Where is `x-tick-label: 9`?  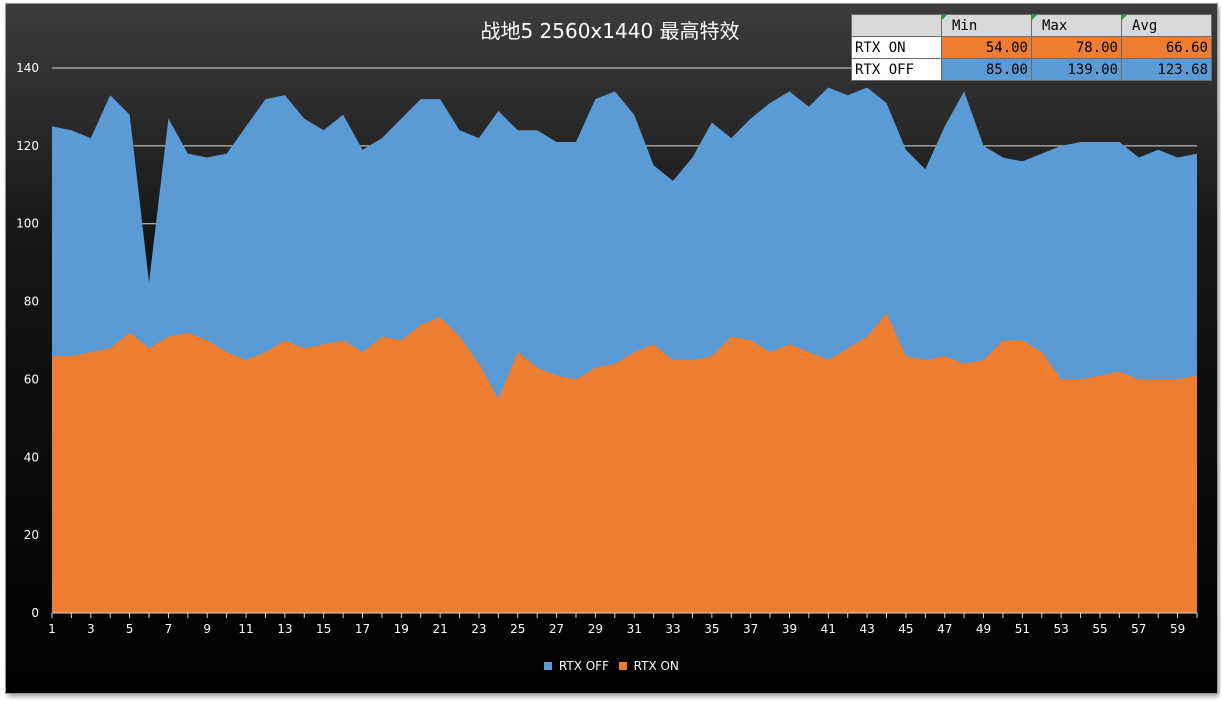
x-tick-label: 9 is located at coordinates (207, 629).